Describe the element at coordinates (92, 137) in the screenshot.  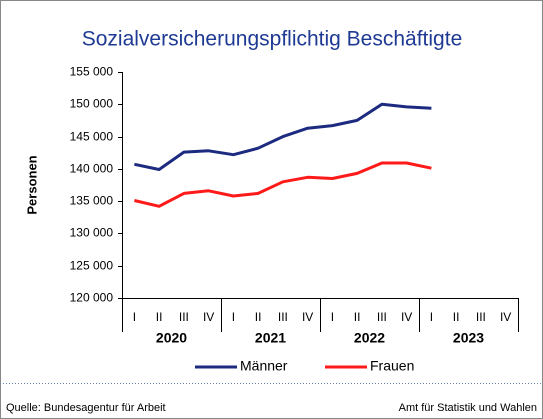
I see `y-tick-label: 145 000` at that location.